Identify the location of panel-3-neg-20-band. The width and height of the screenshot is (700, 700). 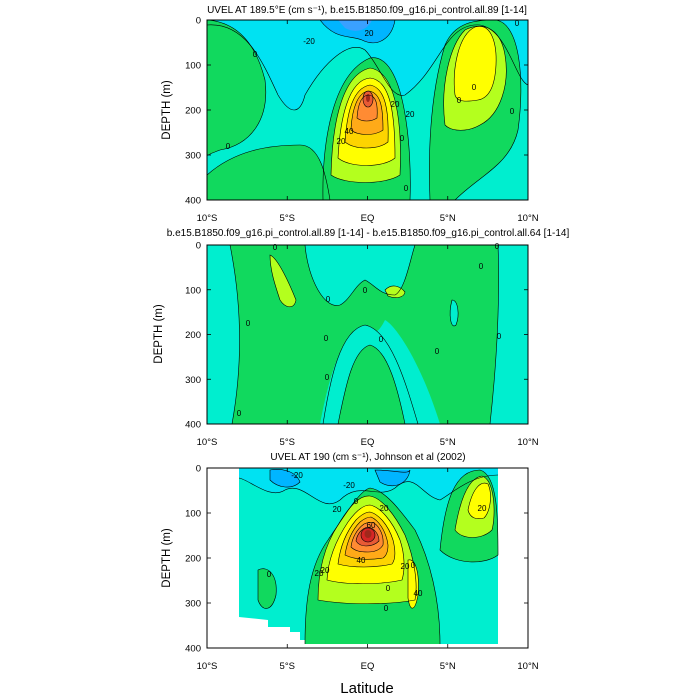
(368, 486).